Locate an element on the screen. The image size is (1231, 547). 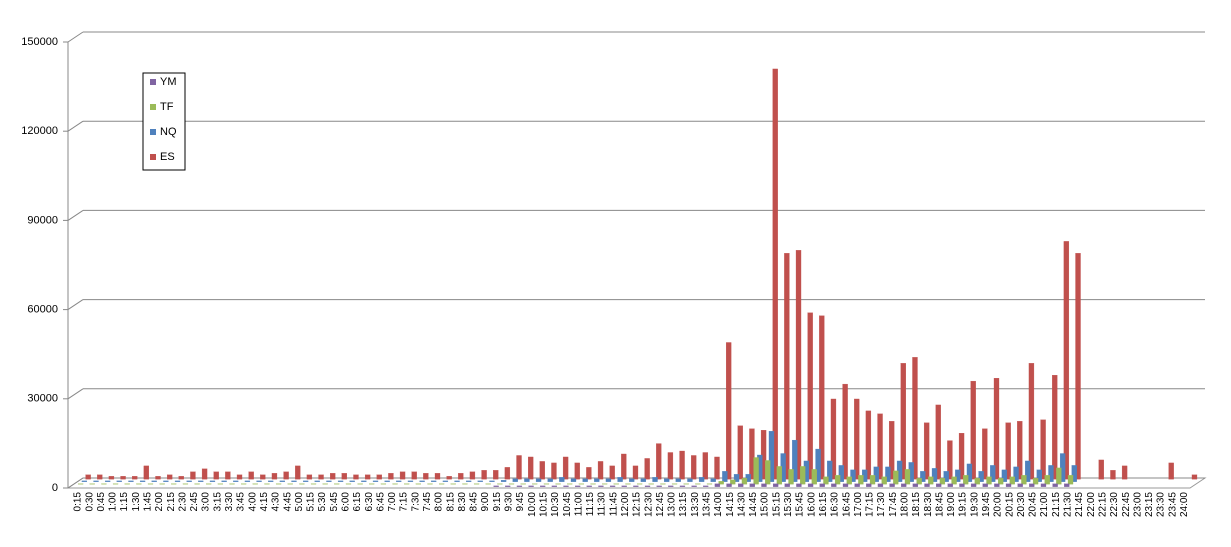
x-tick-label: 13:00 is located at coordinates (672, 504).